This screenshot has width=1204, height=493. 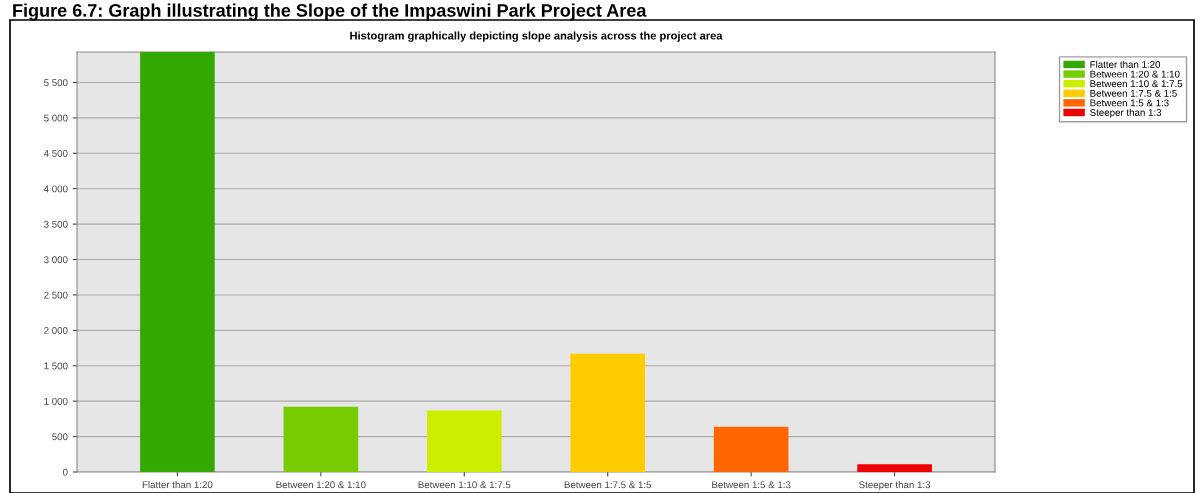 What do you see at coordinates (56, 366) in the screenshot?
I see `y-tick-label: 1 500` at bounding box center [56, 366].